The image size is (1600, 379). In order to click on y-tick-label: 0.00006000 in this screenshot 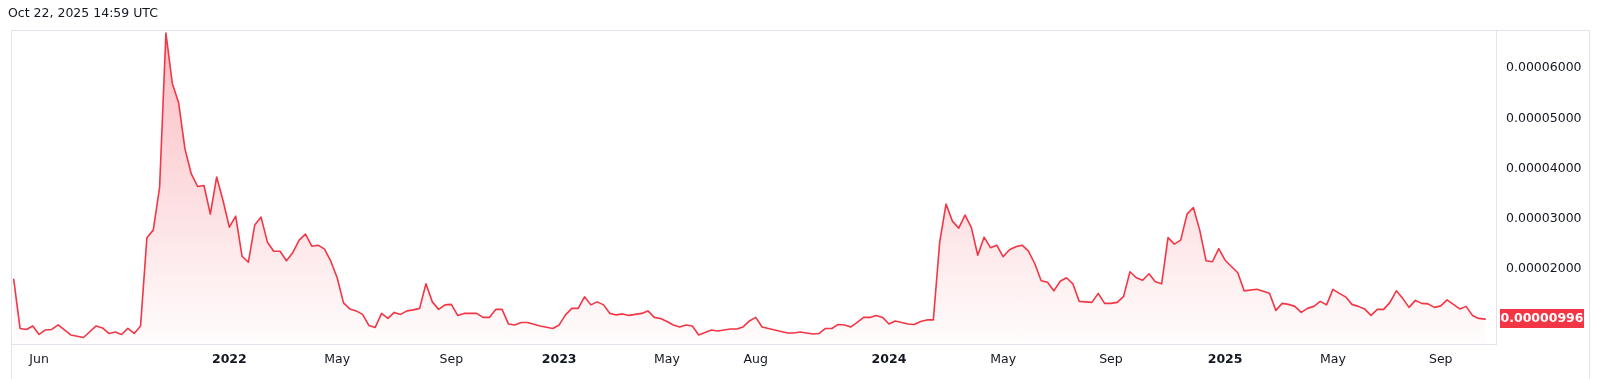, I will do `click(1544, 67)`.